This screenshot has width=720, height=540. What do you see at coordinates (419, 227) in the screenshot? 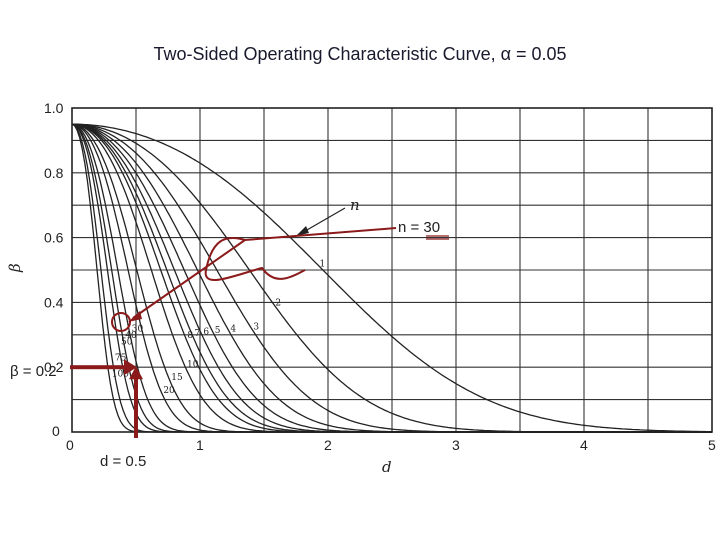
I see `n30-annotation-text: n = 30` at bounding box center [419, 227].